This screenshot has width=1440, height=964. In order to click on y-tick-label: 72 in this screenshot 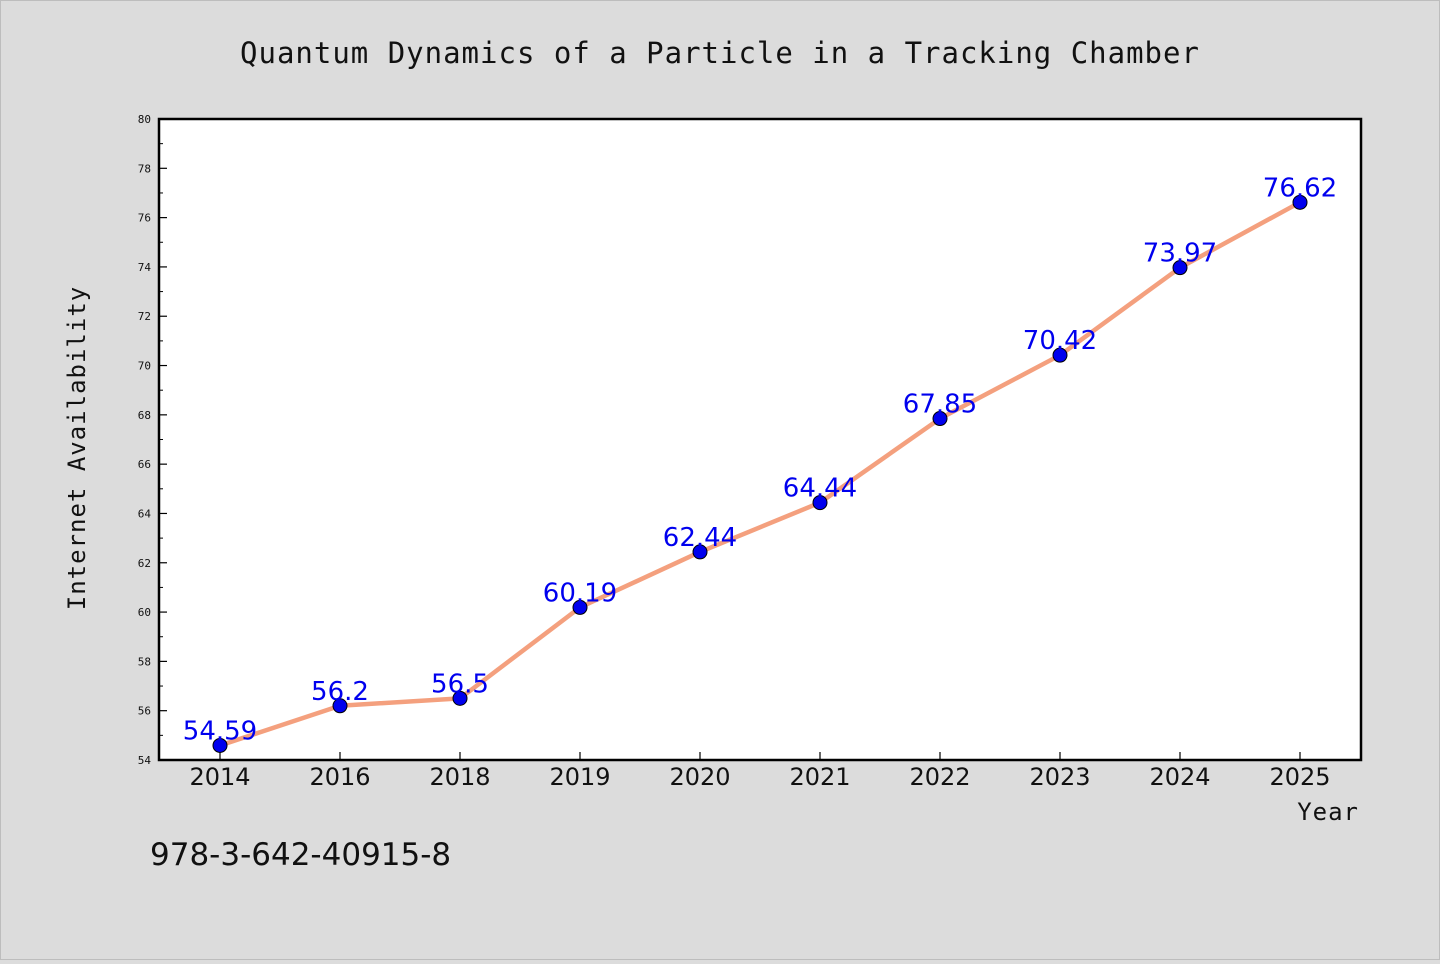, I will do `click(144, 316)`.